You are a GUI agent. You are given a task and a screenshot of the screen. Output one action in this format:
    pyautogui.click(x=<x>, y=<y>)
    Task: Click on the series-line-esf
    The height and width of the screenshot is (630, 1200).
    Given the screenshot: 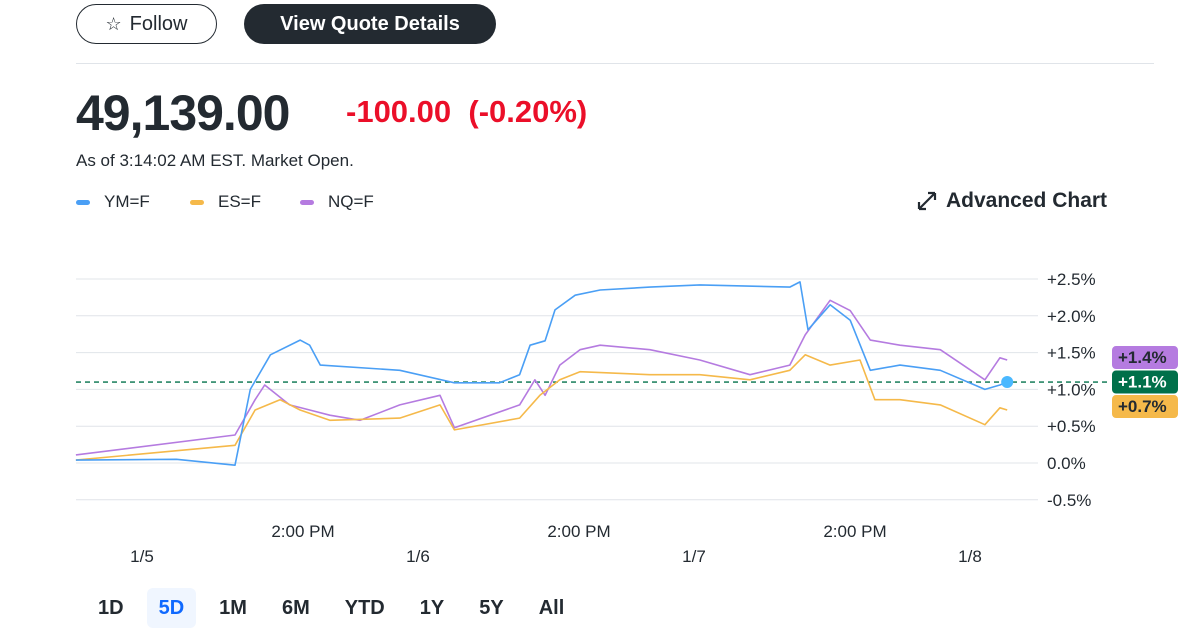 What is the action you would take?
    pyautogui.click(x=541, y=407)
    